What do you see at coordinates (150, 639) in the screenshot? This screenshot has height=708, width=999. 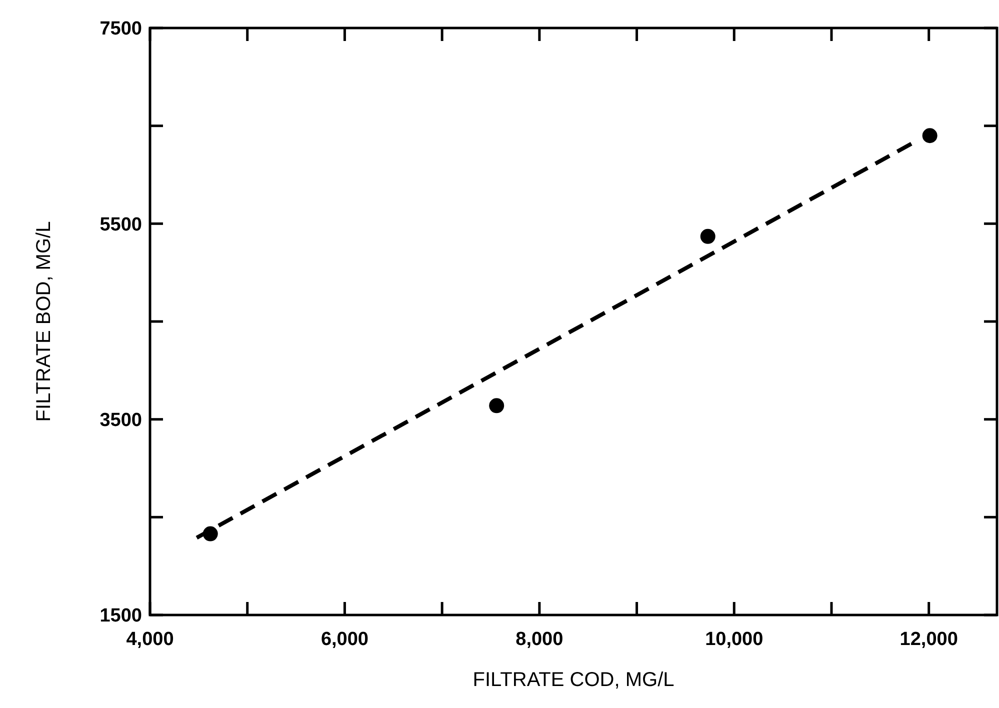 I see `x-tick-label: 4,000` at bounding box center [150, 639].